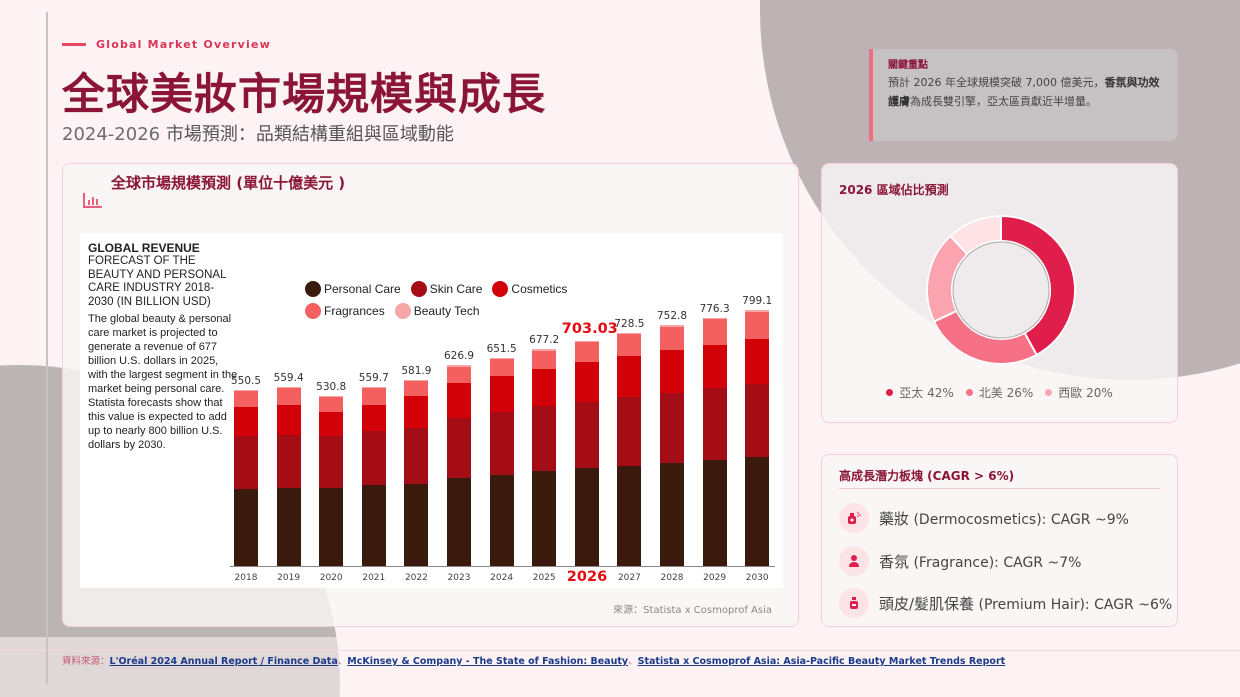 This screenshot has height=697, width=1240. What do you see at coordinates (114, 134) in the screenshot?
I see `subtitle-years: 2024-2026` at bounding box center [114, 134].